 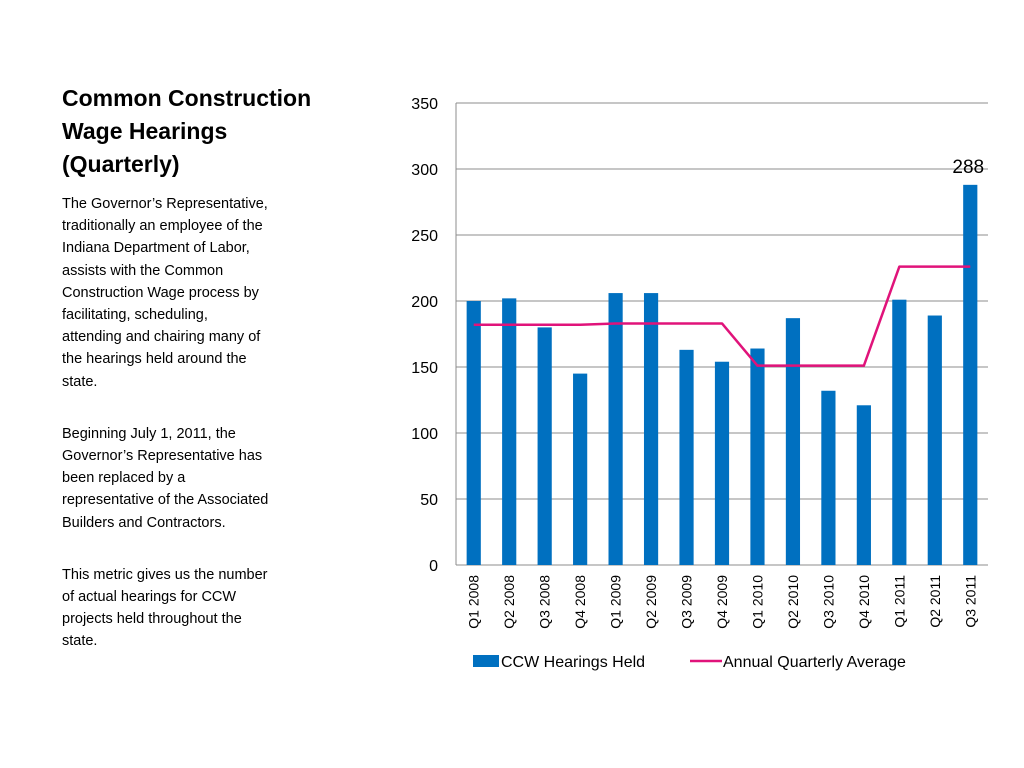 What do you see at coordinates (162, 226) in the screenshot?
I see `para-line: traditionally an employee of the` at bounding box center [162, 226].